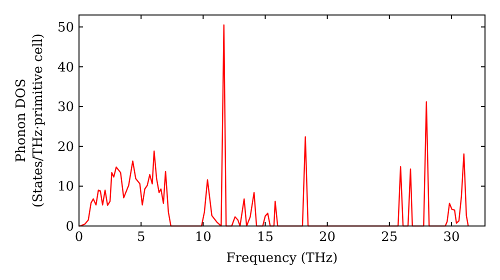  What do you see at coordinates (327, 237) in the screenshot?
I see `x-tick-label: 20` at bounding box center [327, 237].